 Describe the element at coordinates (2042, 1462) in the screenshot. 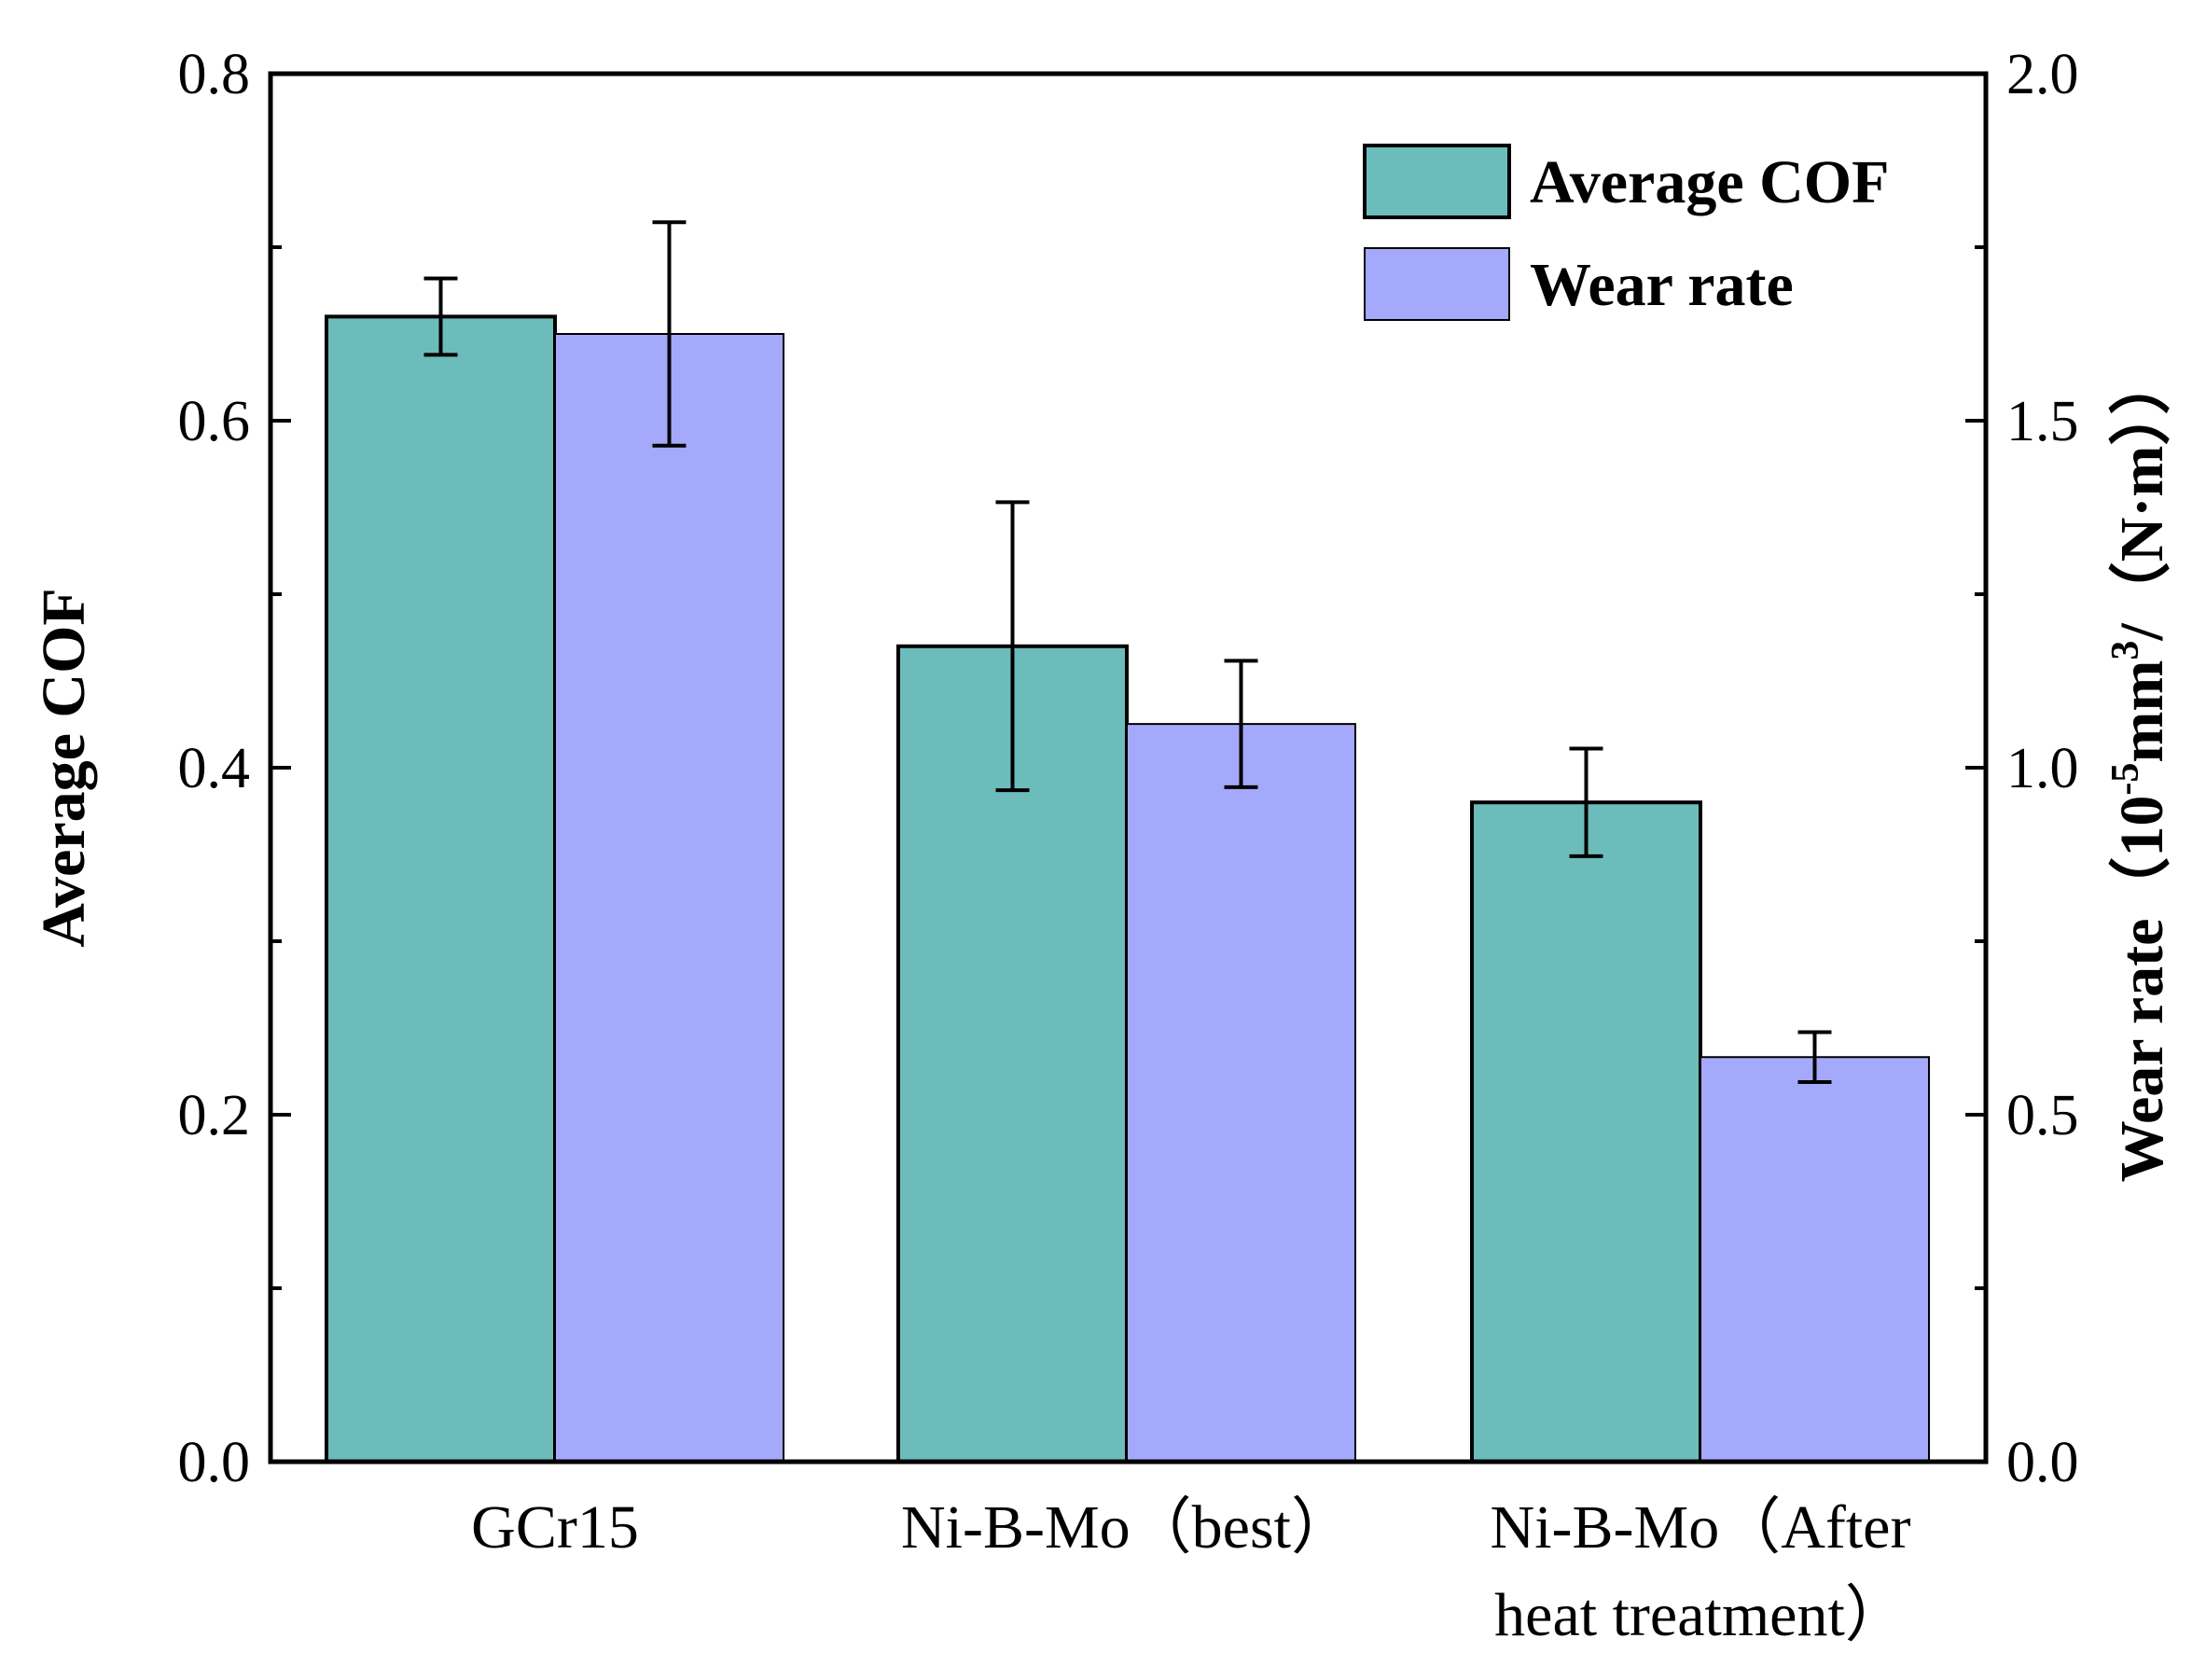

I see `y2-tick-label: 0.0` at that location.